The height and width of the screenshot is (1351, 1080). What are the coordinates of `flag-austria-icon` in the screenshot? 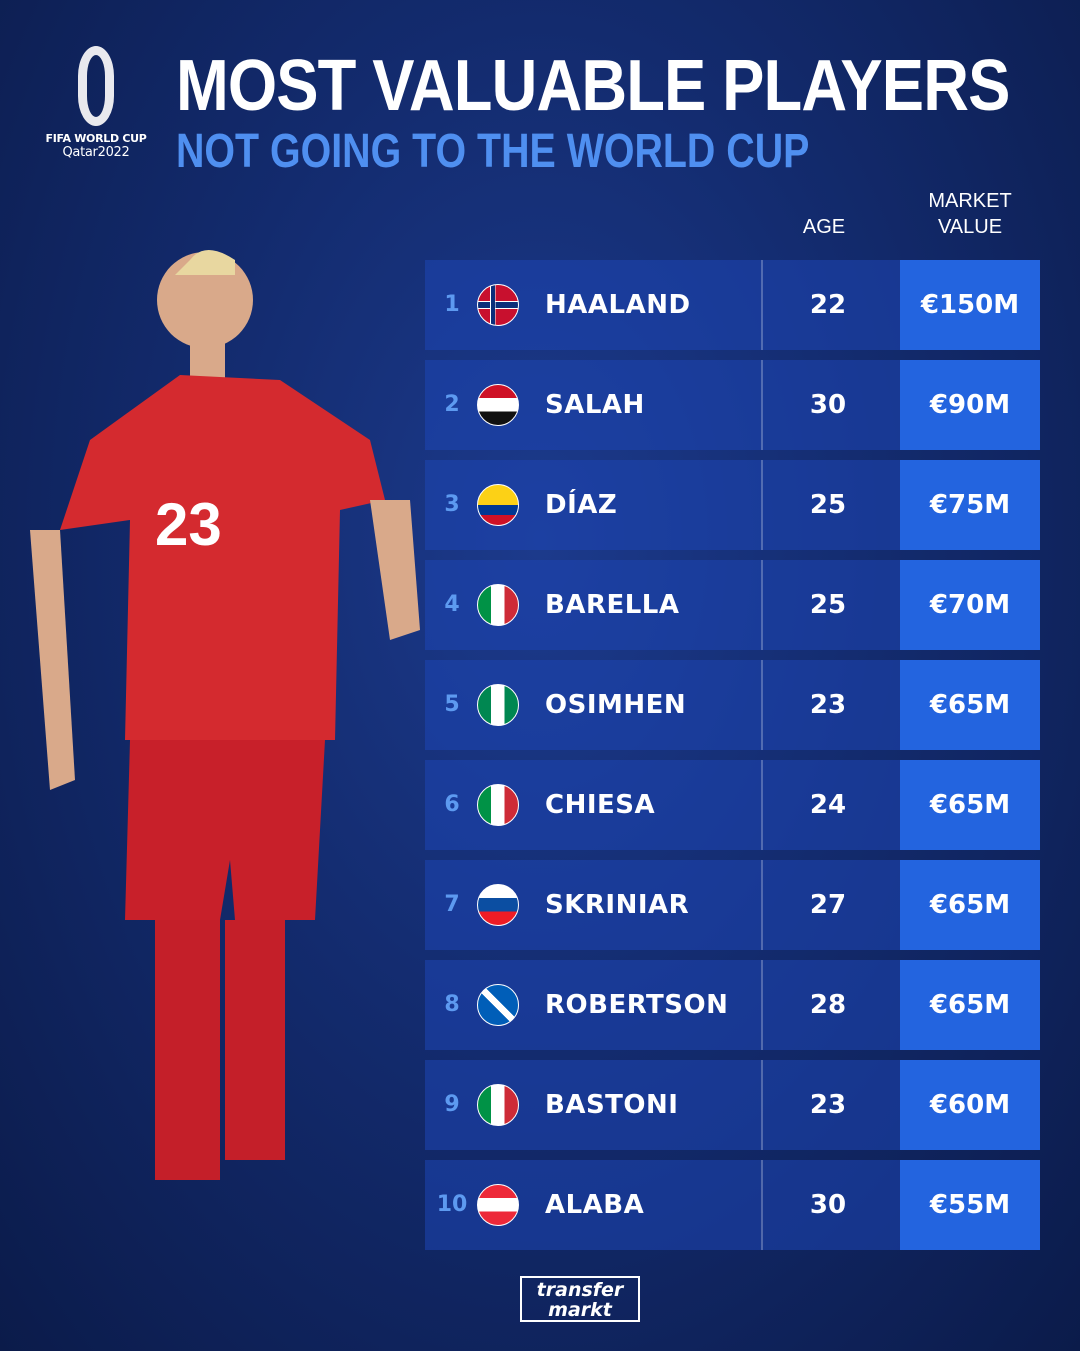 It's located at (498, 1205).